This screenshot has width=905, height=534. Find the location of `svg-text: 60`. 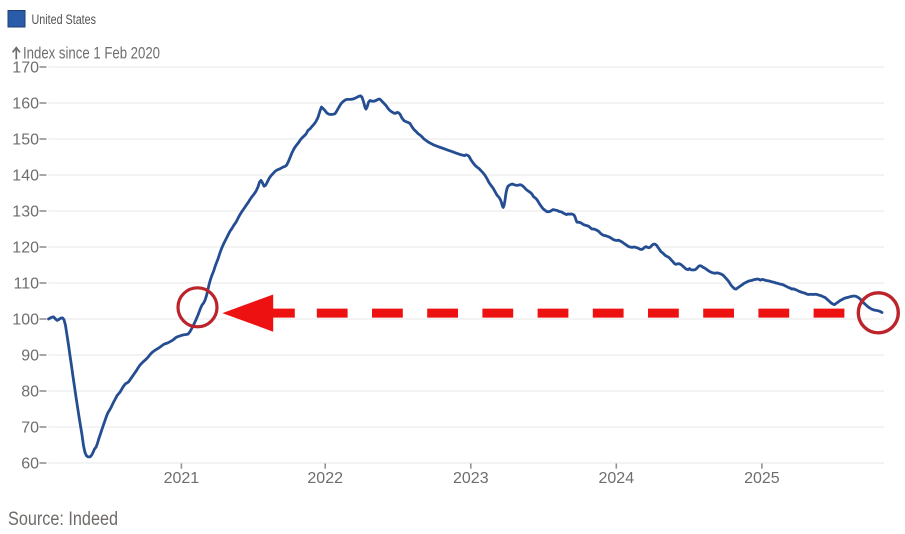

svg-text: 60 is located at coordinates (30, 464).